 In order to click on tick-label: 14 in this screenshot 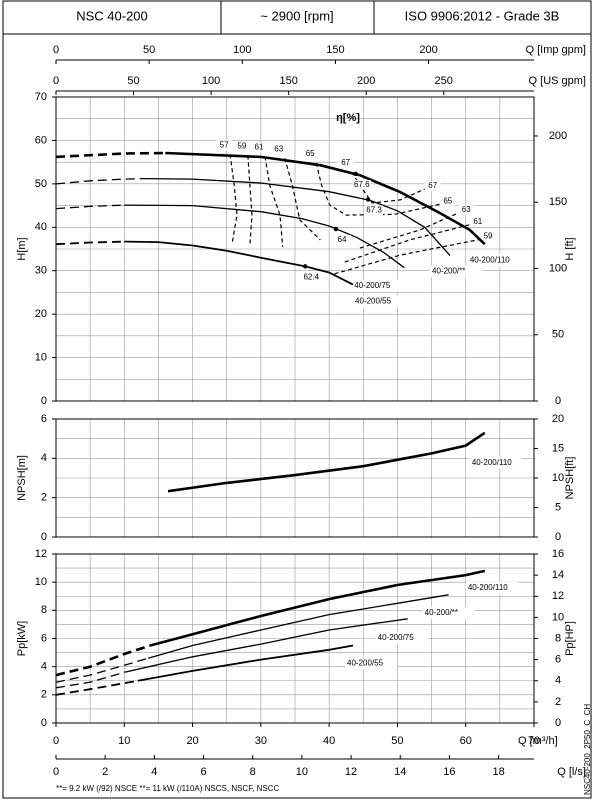, I will do `click(400, 772)`.